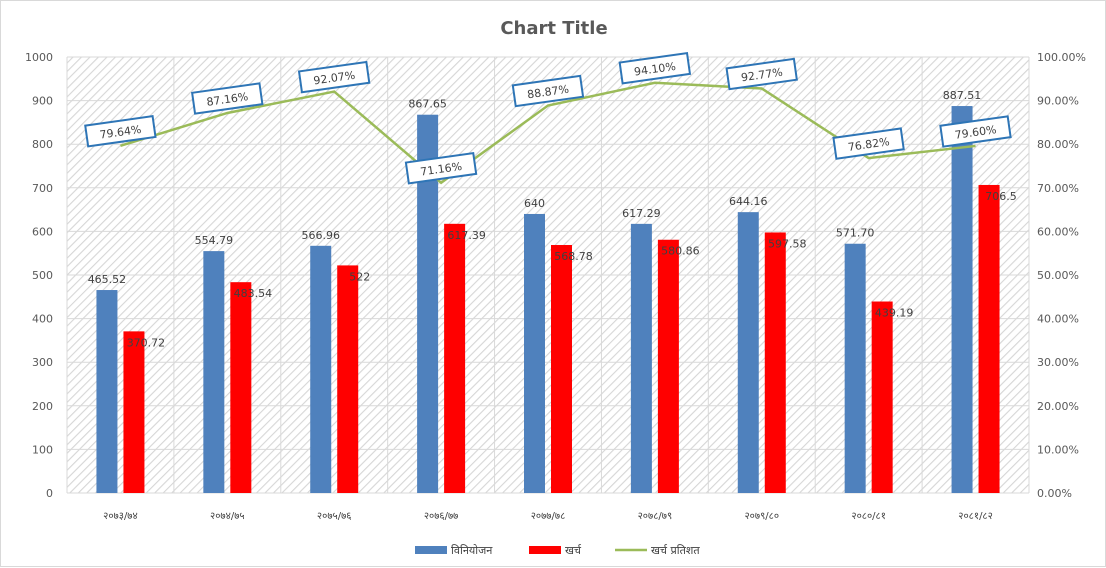  Describe the element at coordinates (427, 104) in the screenshot. I see `bar-allocation-value-label: 867.65` at that location.